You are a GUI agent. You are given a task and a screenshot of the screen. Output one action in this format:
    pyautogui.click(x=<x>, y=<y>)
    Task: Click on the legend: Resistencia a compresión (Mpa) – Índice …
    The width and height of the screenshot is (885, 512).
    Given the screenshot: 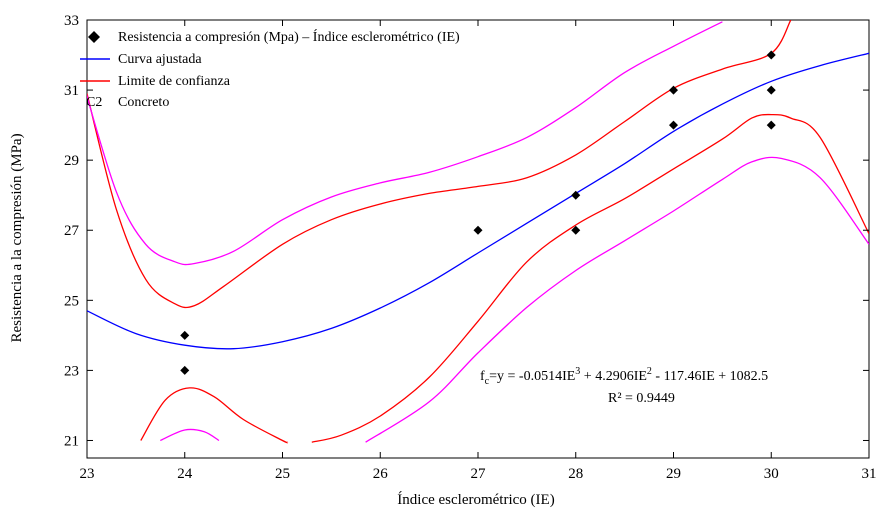 What is the action you would take?
    pyautogui.click(x=270, y=69)
    